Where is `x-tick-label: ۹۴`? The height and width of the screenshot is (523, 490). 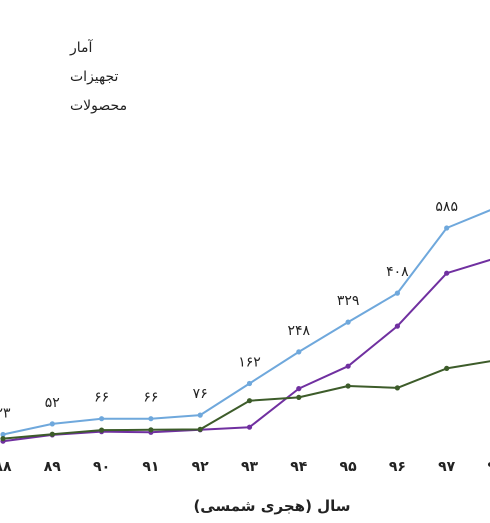
x-tick-label: ۹۴ is located at coordinates (299, 467).